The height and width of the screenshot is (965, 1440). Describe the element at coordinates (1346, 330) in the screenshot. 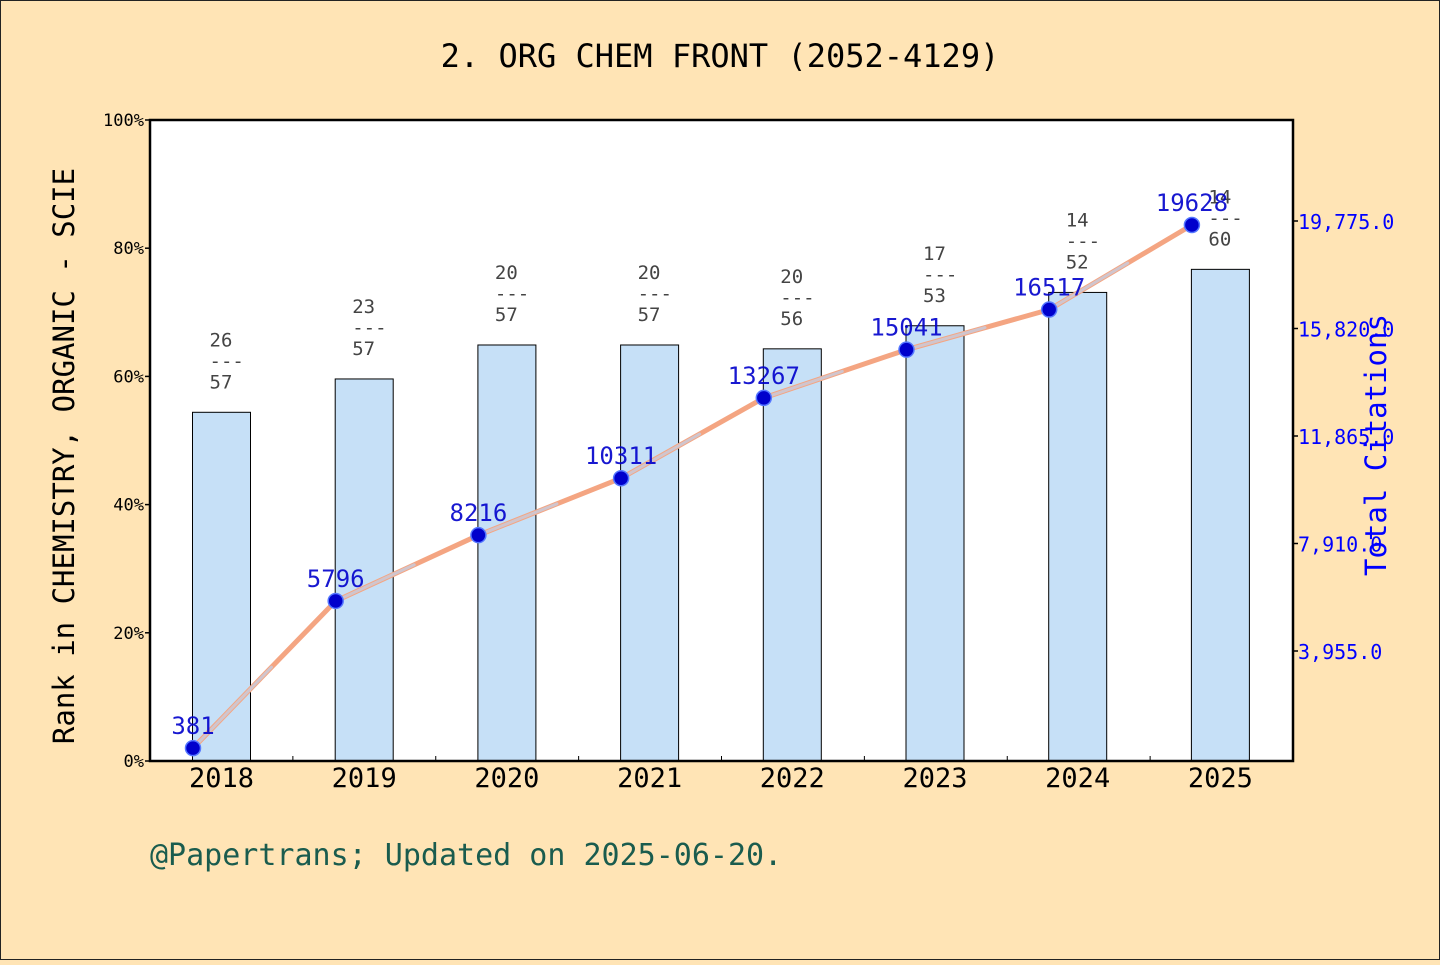

I see `right-tick-label: 15,820.0` at that location.